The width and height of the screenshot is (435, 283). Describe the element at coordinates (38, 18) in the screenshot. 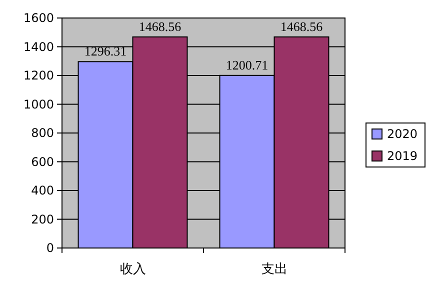

I see `y-tick-label: 1600` at that location.